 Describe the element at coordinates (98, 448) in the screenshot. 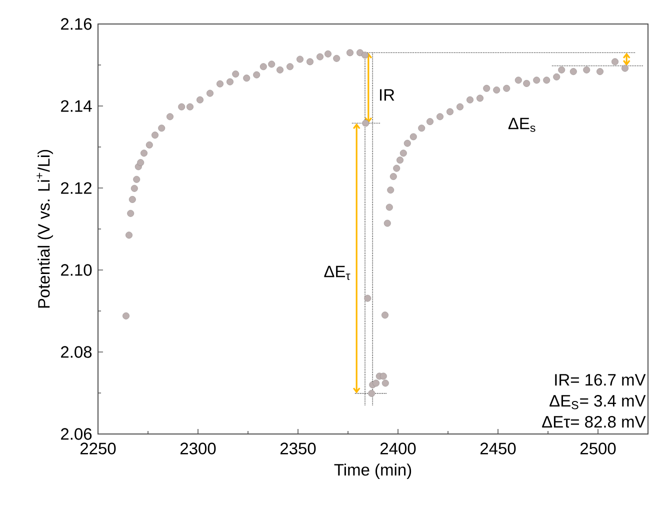

I see `x-tick-label: 2250` at that location.